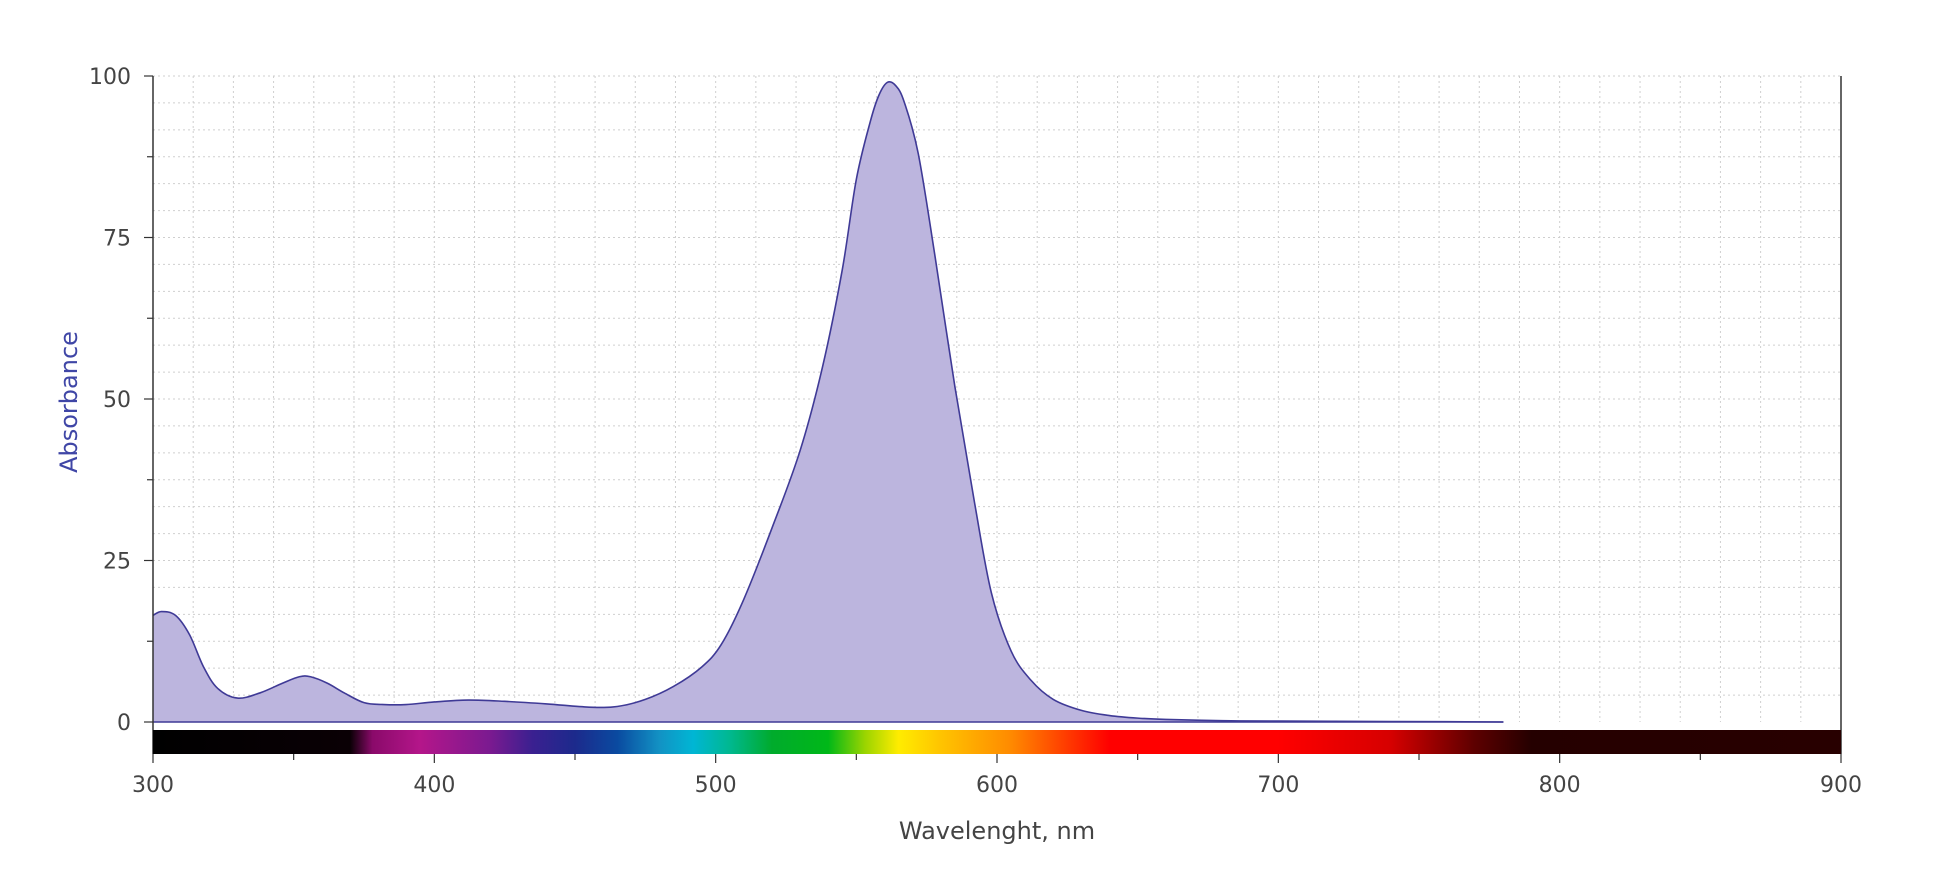 The height and width of the screenshot is (885, 1940). I want to click on visible-spectrum-bar, so click(997, 742).